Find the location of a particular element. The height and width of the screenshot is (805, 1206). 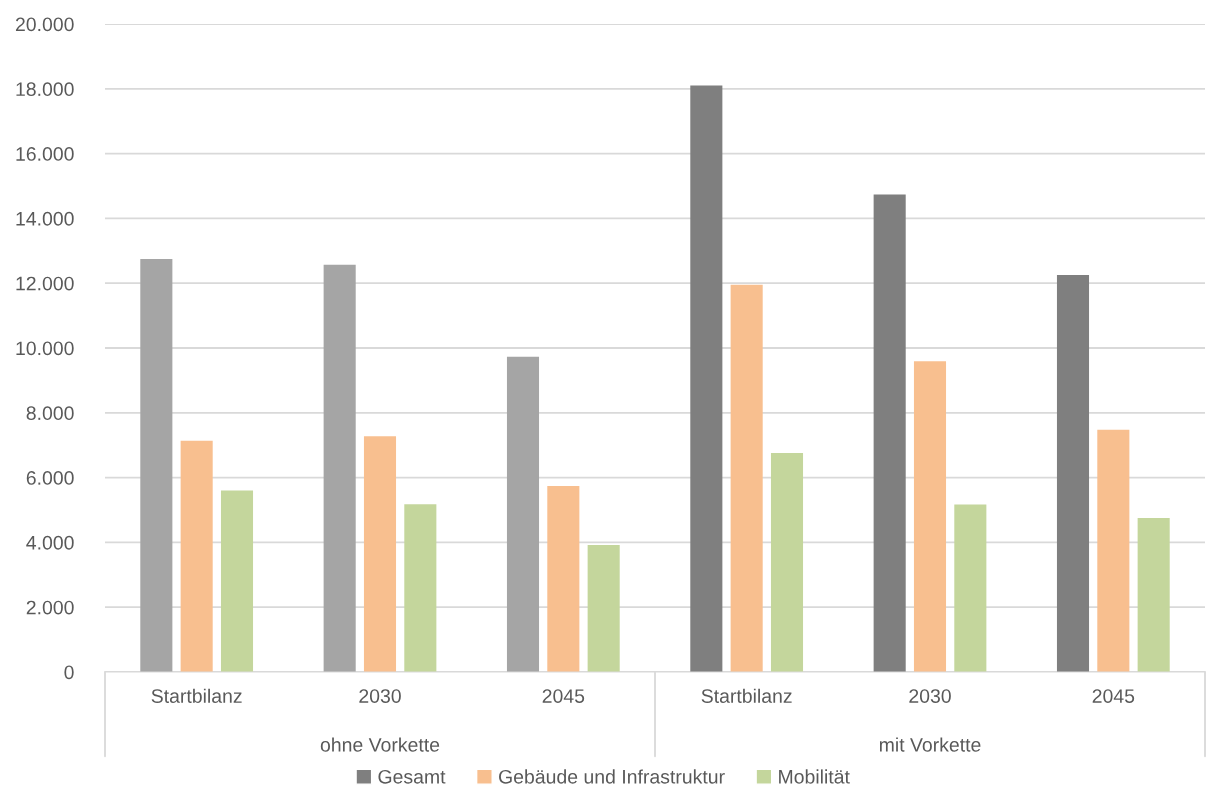

y-tick-label: 2.000 is located at coordinates (50, 607).